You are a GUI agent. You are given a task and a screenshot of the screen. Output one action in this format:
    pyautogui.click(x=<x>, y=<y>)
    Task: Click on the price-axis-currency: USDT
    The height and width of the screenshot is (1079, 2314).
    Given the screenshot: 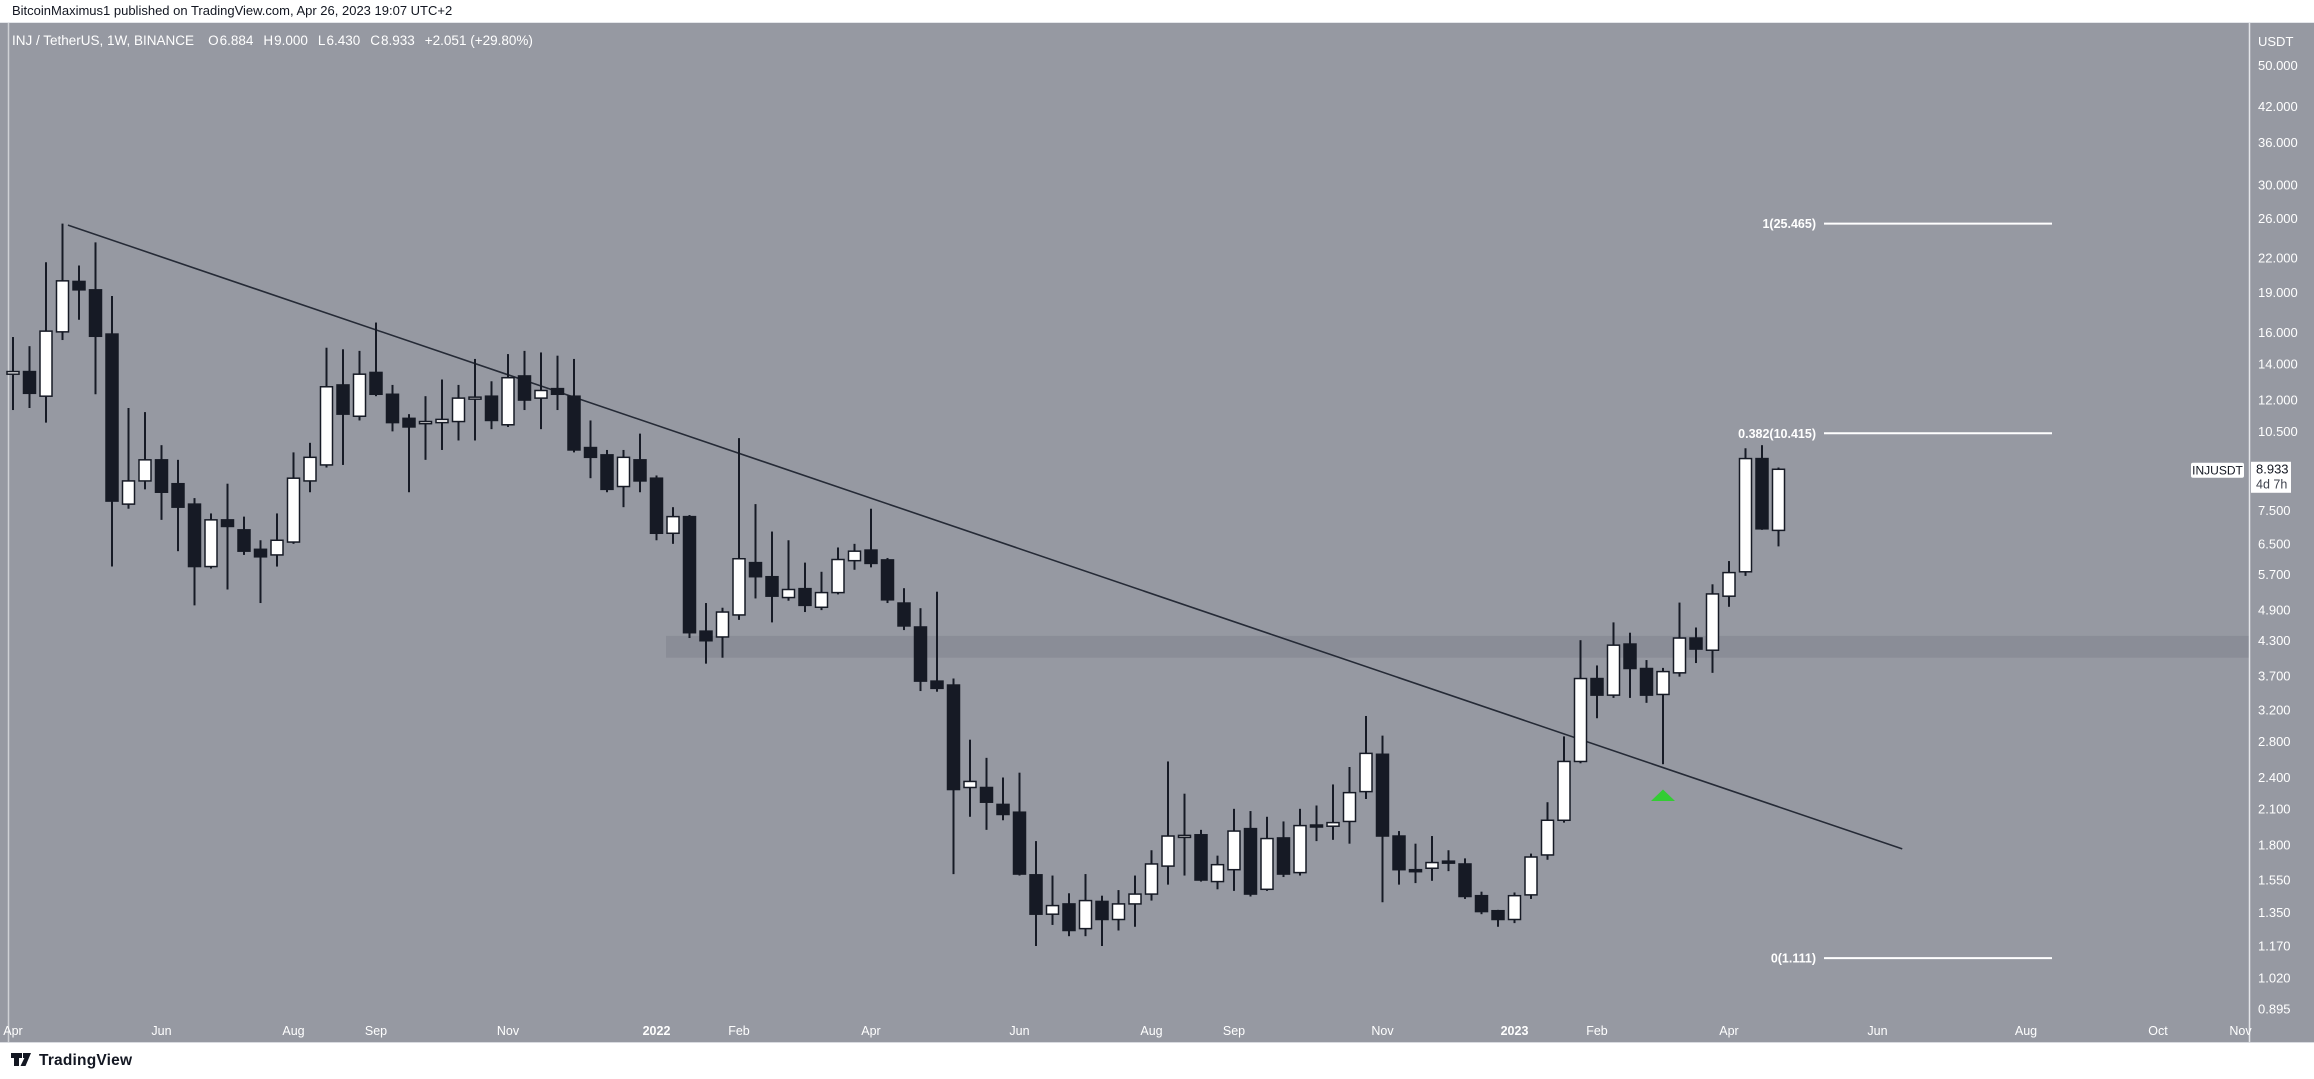 What is the action you would take?
    pyautogui.click(x=2275, y=41)
    